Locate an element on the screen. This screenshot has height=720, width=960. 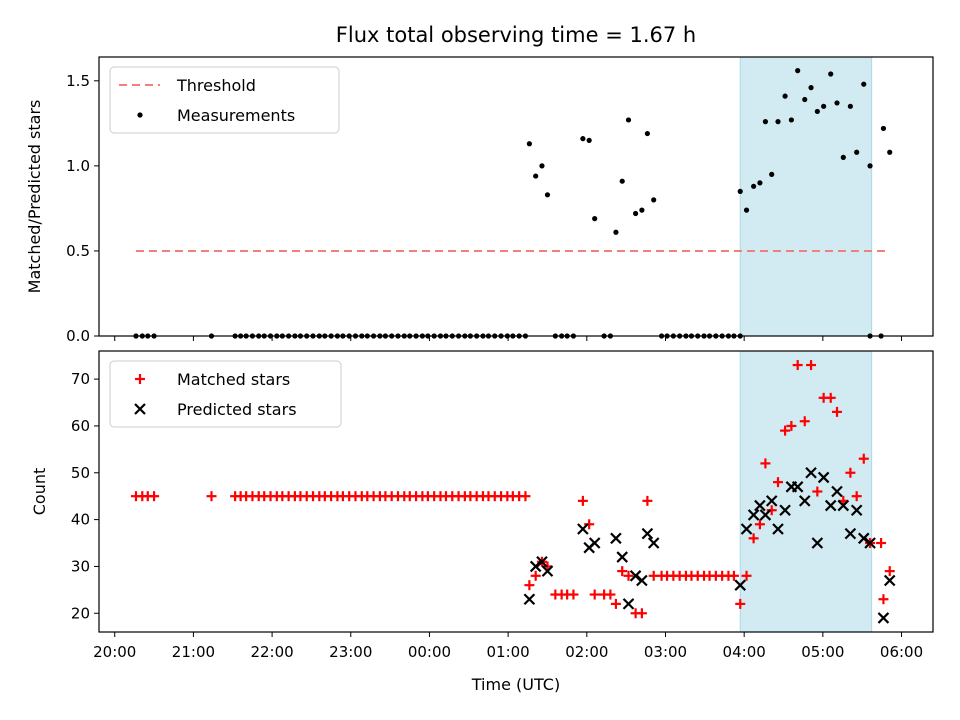
legend-x-swatch is located at coordinates (140, 409).